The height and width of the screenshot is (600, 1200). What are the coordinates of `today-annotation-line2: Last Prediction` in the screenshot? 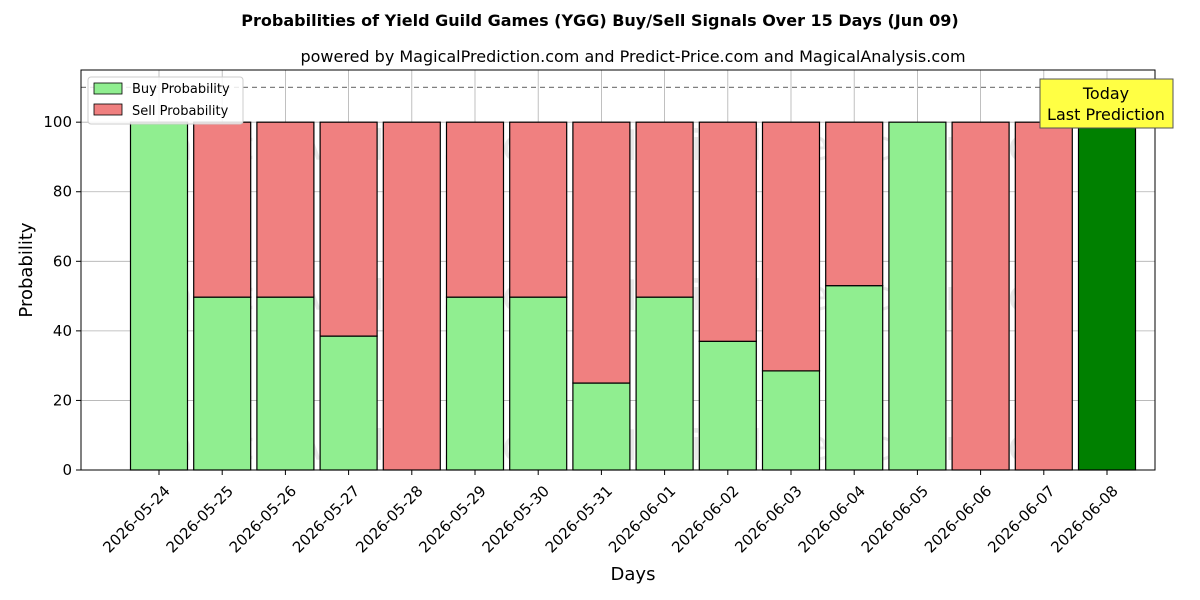 It's located at (1106, 114).